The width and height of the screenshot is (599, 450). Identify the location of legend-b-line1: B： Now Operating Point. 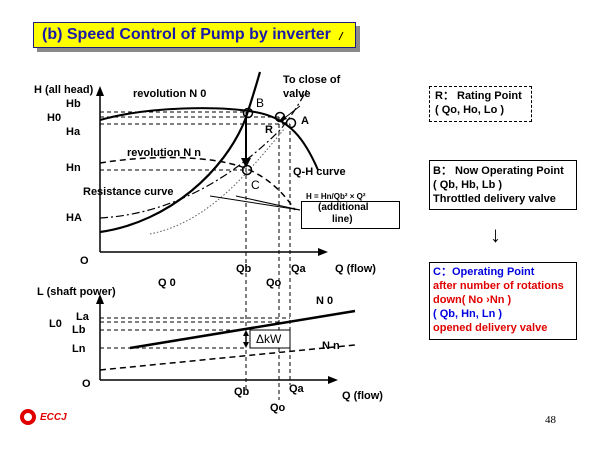
(498, 171).